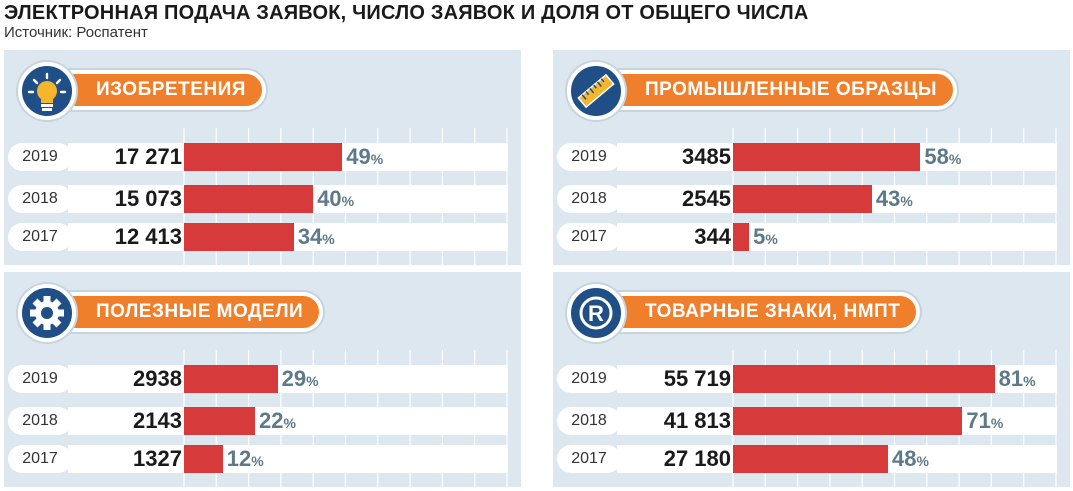  I want to click on registered-trademark-icon: R, so click(596, 313).